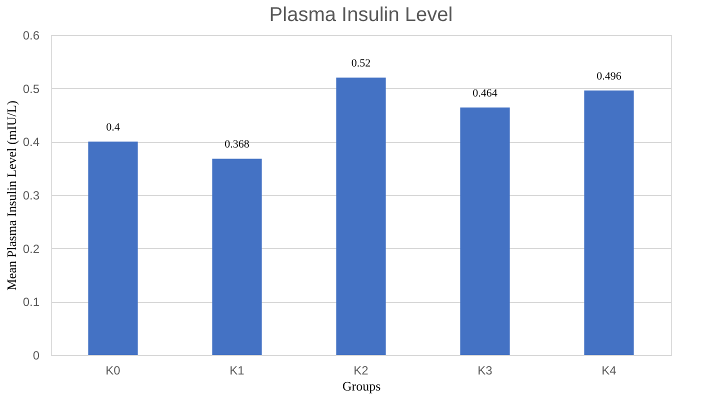 The height and width of the screenshot is (420, 702). What do you see at coordinates (361, 386) in the screenshot?
I see `x-axis-title: Groups` at bounding box center [361, 386].